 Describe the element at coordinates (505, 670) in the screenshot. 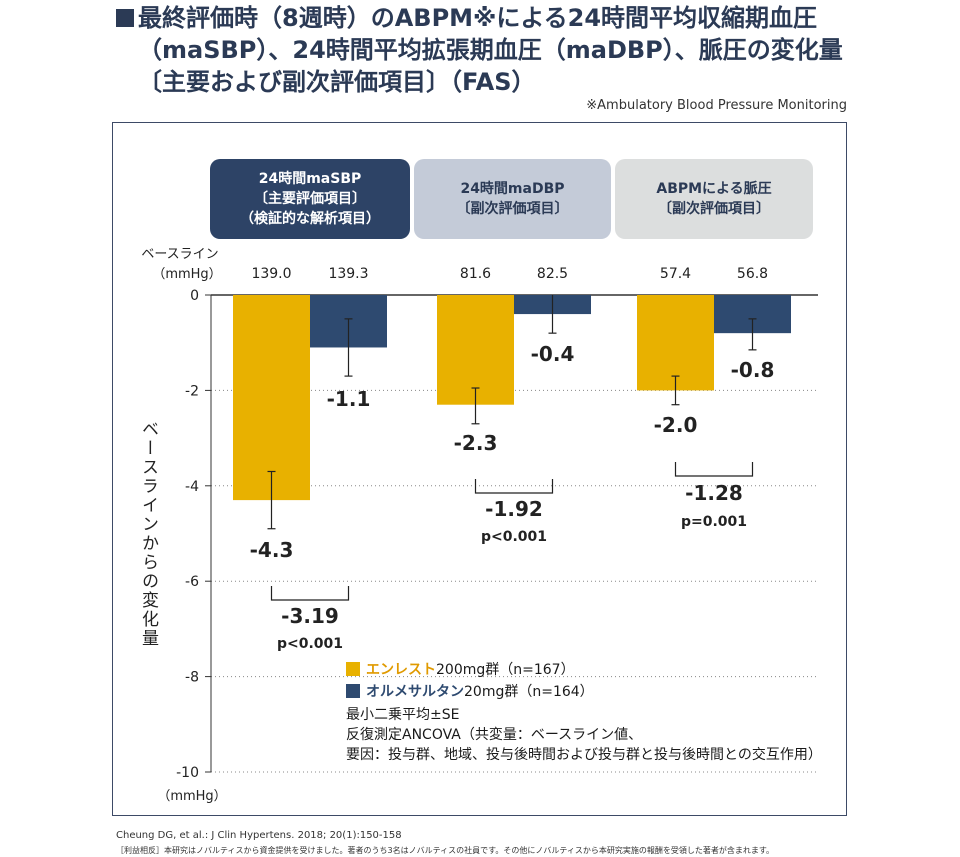

I see `legend-entresto-rest: 200mg群（n=167）` at that location.